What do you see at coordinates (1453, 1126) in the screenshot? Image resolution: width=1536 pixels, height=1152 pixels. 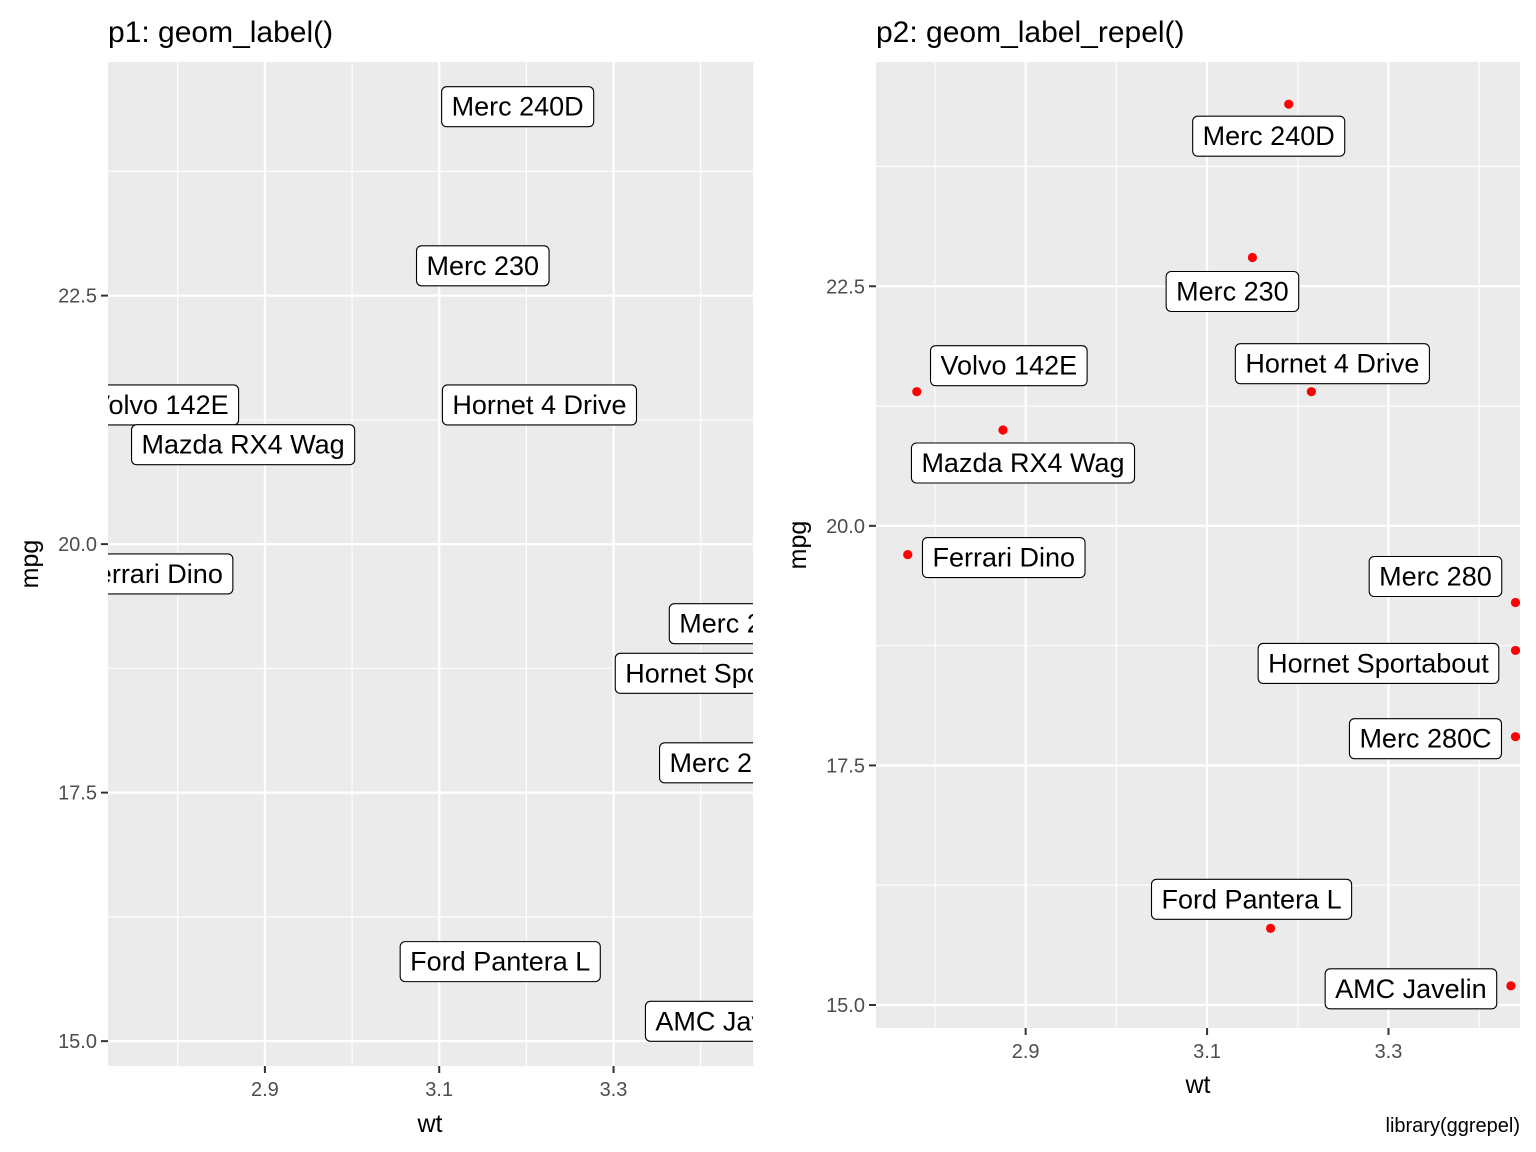 I see `caption: library(ggrepel)` at bounding box center [1453, 1126].